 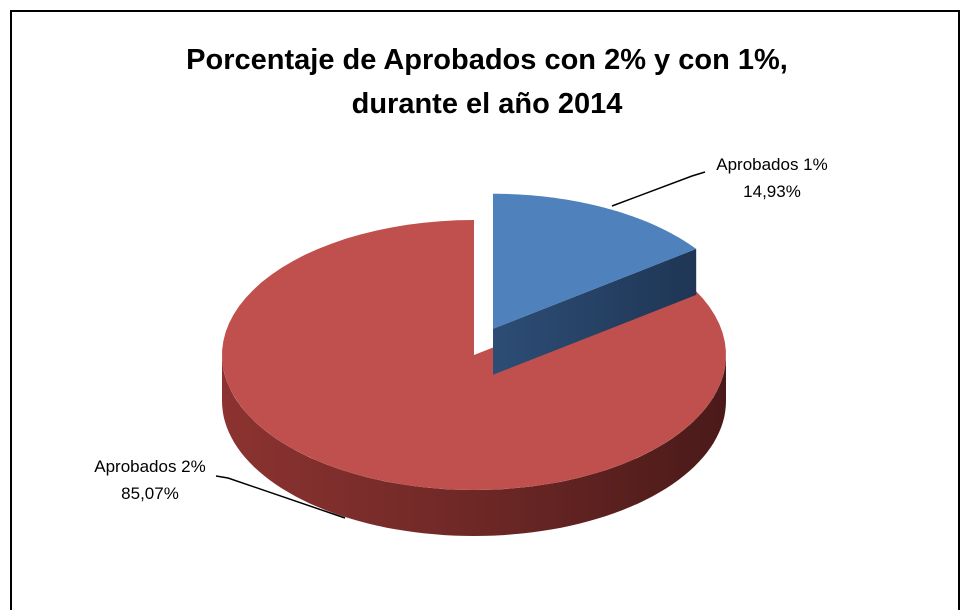 I want to click on data-label-value: 85,07%, so click(x=150, y=493).